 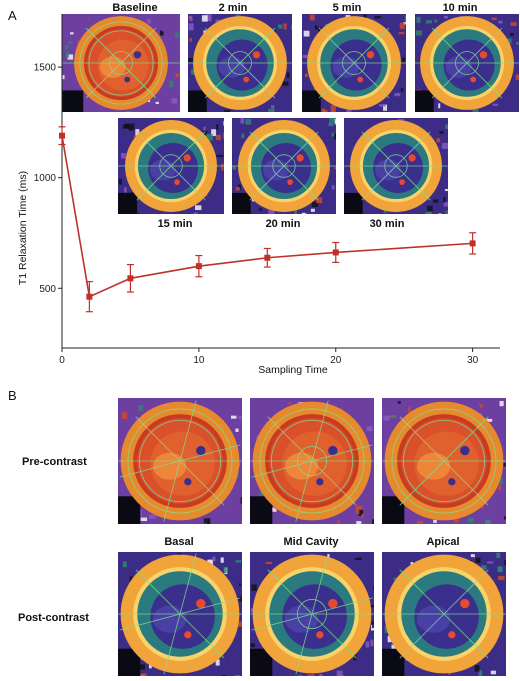 I want to click on mri-20min, so click(x=284, y=166).